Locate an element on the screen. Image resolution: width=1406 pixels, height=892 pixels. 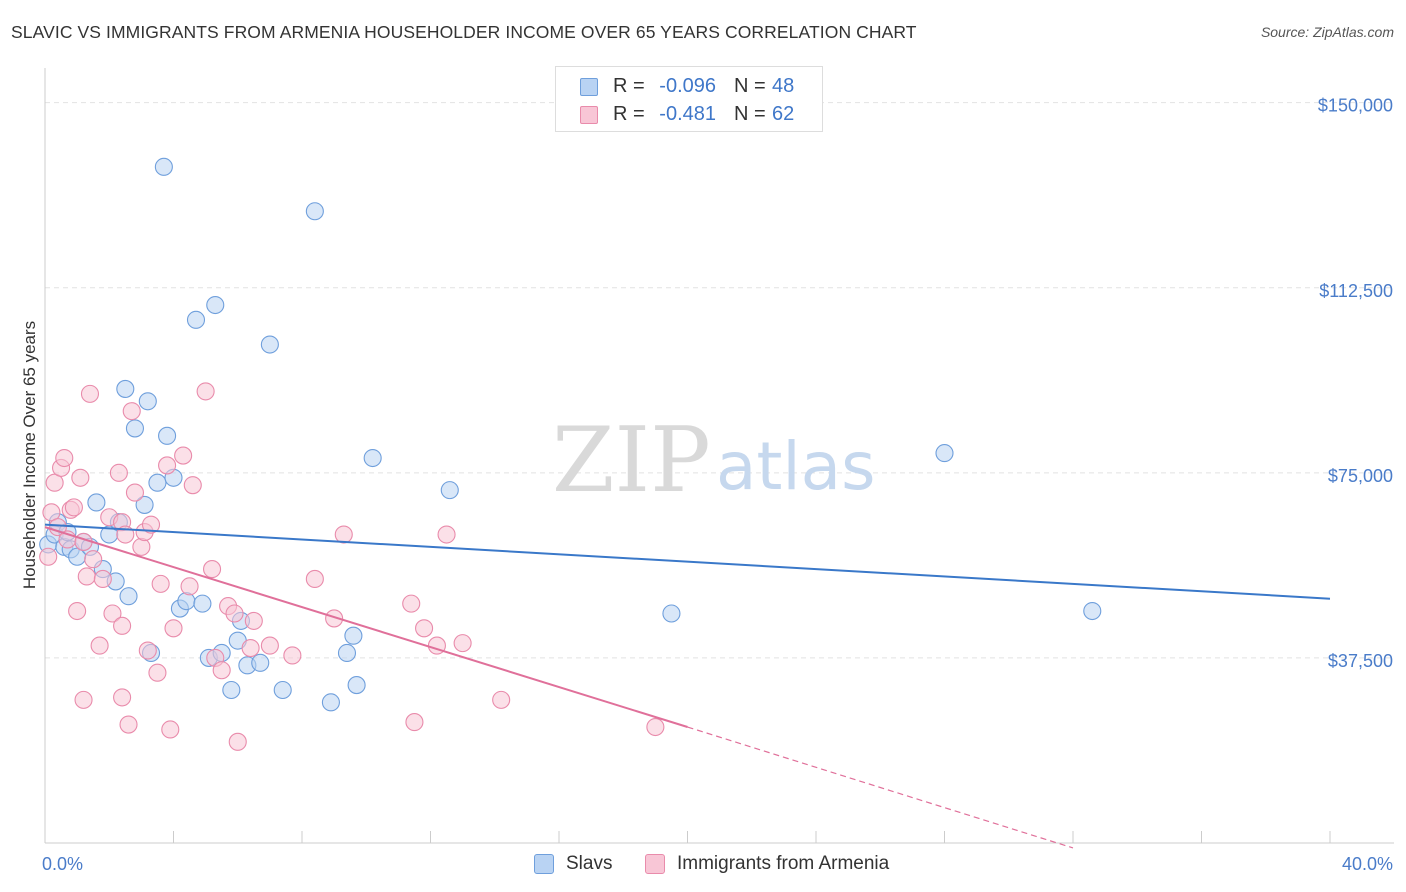
r-value: -0.481 is located at coordinates (687, 114).